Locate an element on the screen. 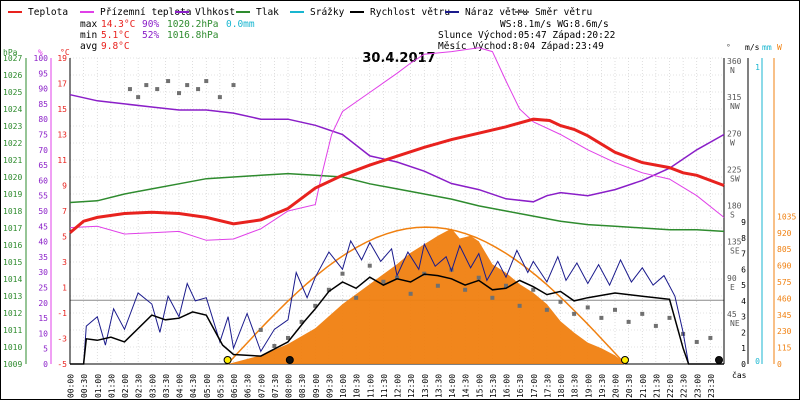 The width and height of the screenshot is (800, 400). moonset-marker is located at coordinates (719, 360).